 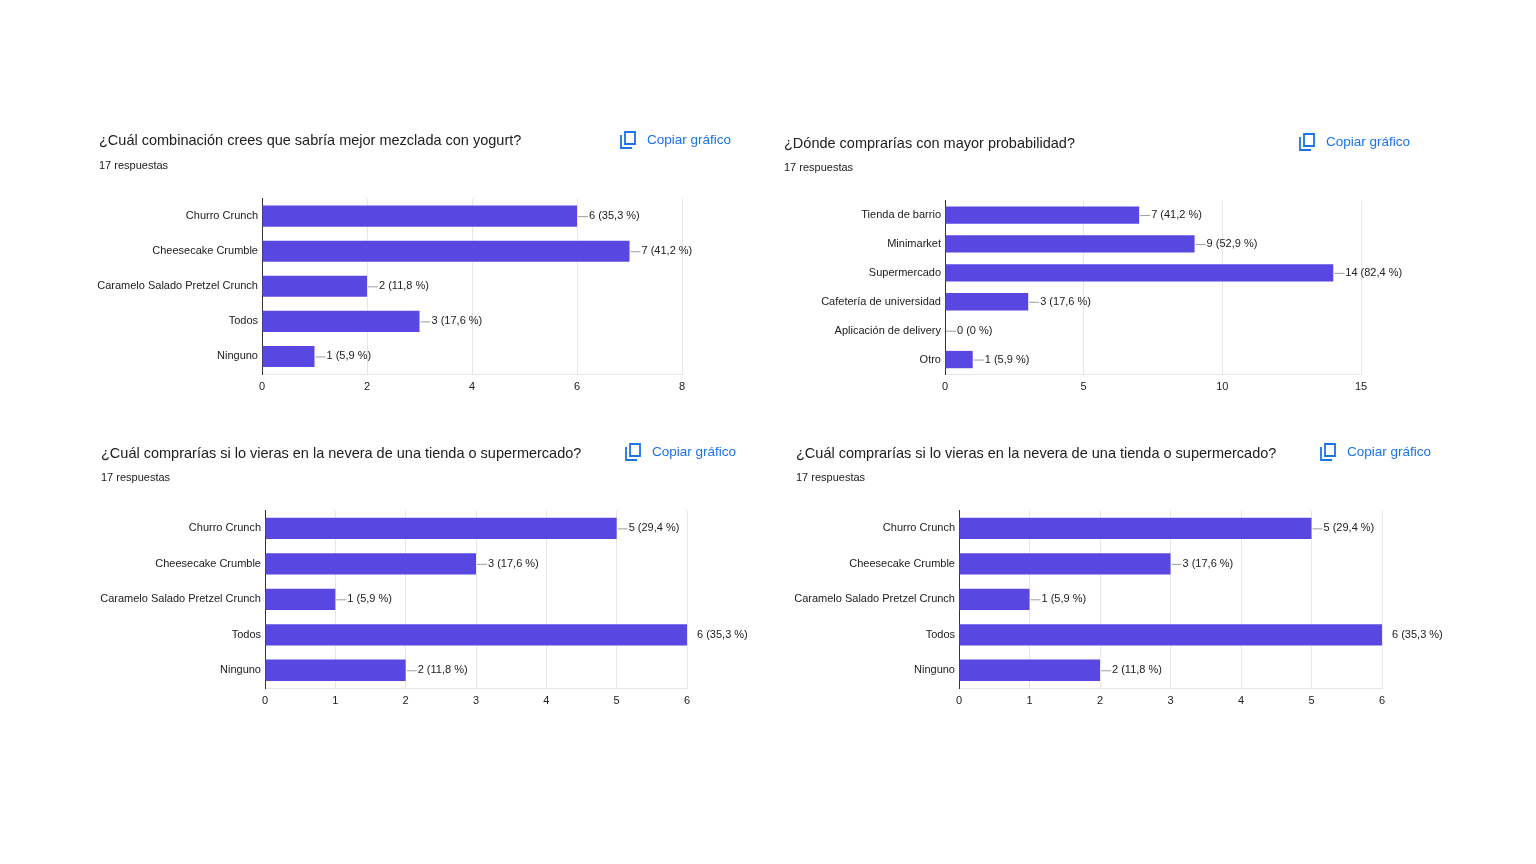 I want to click on y-tick-label: Otro, so click(x=930, y=358).